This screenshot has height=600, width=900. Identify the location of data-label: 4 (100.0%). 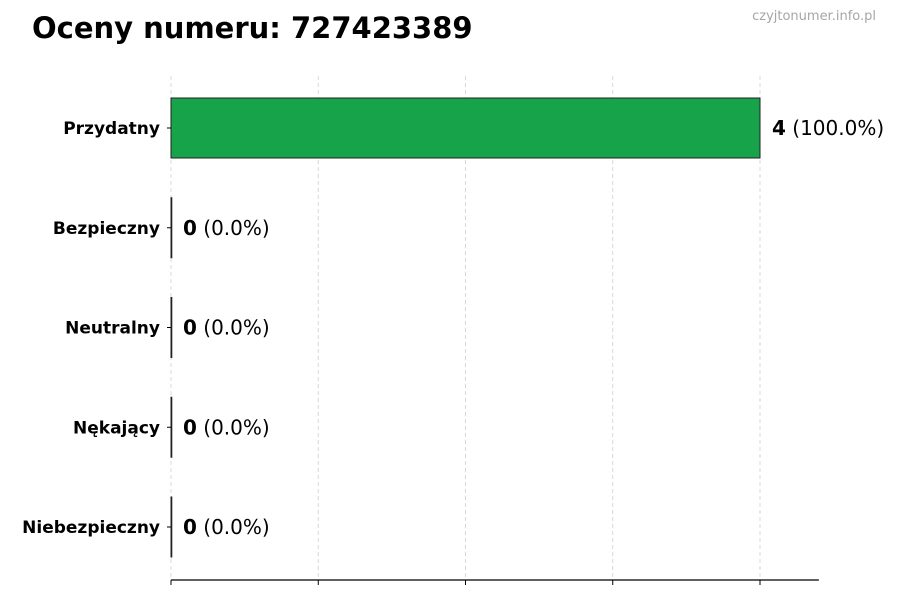
(828, 128).